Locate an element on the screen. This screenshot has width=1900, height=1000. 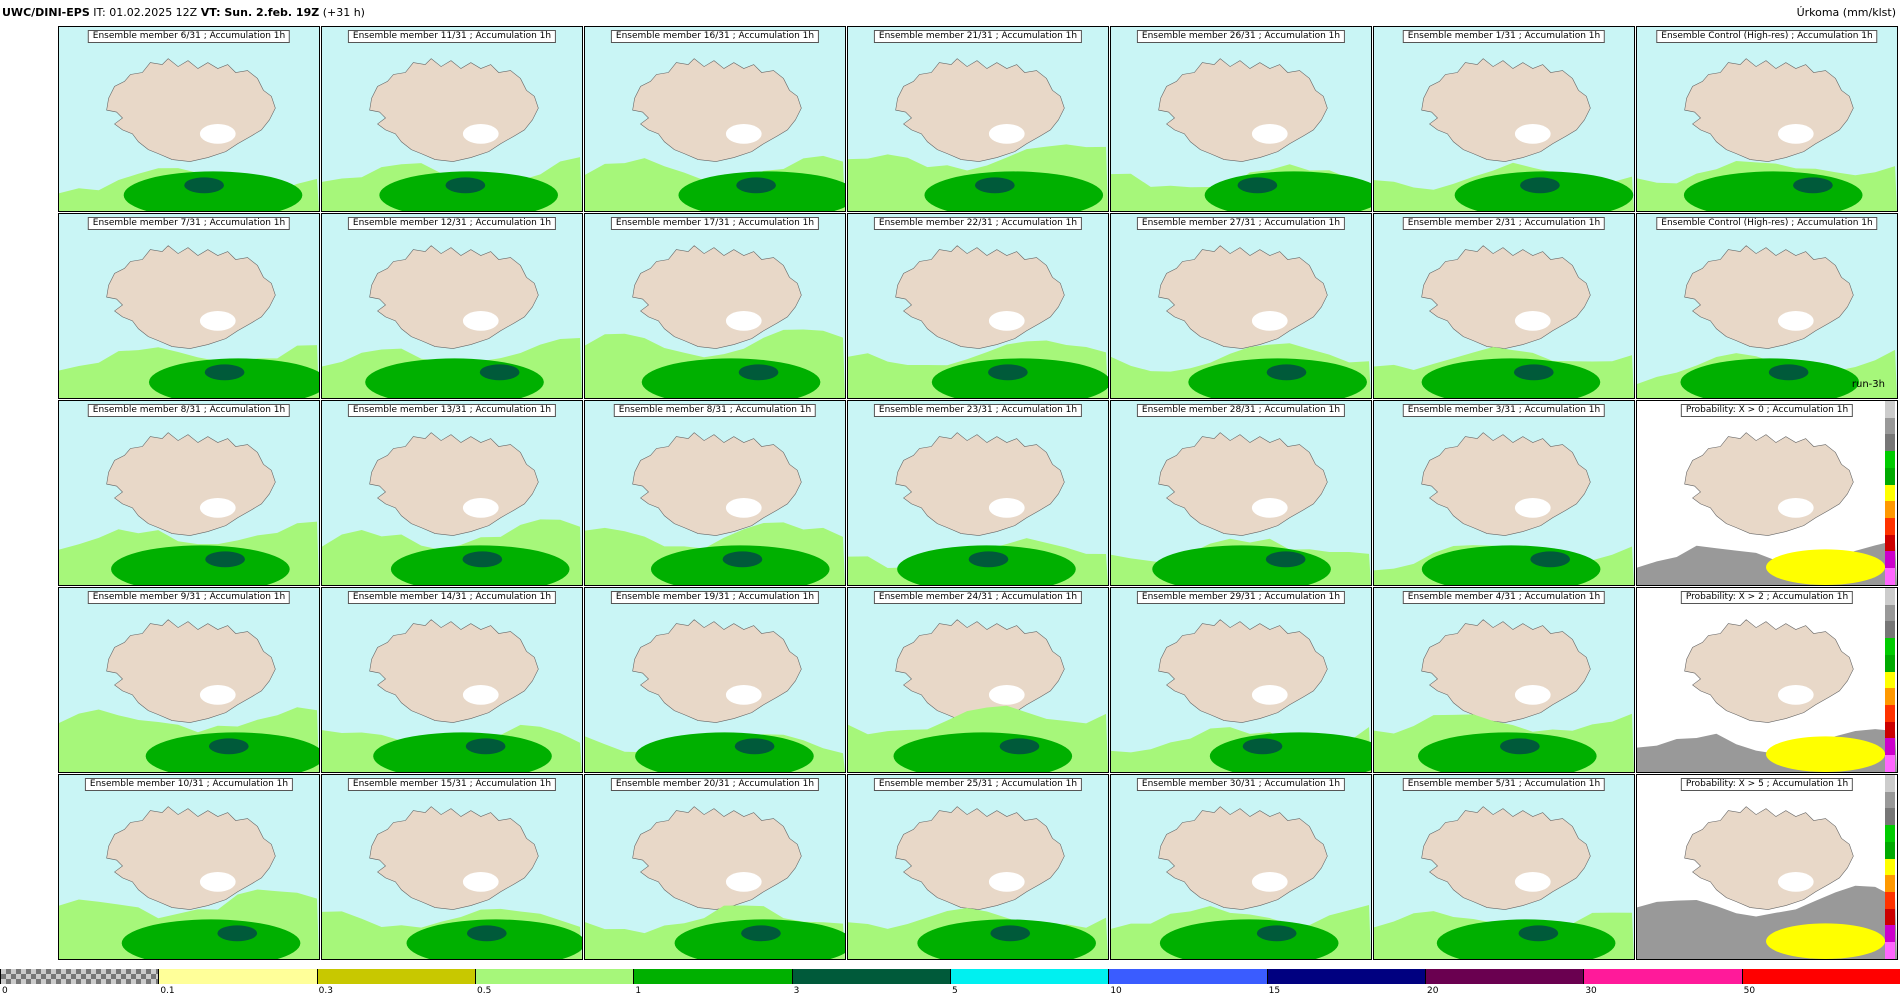
panel-title: Ensemble member 8/31 ; Accumulation 1h is located at coordinates (715, 410).